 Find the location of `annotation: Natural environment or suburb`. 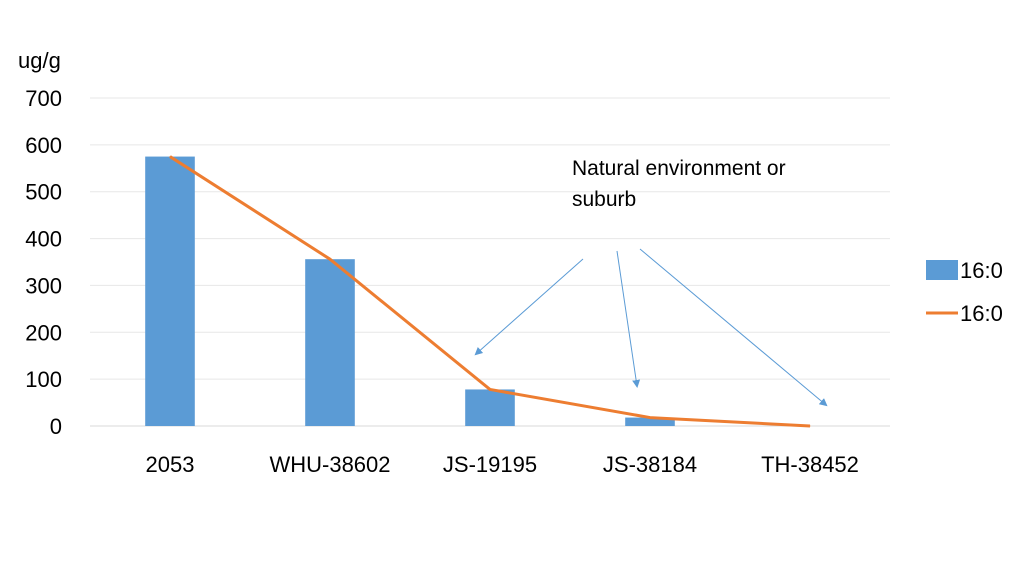

annotation: Natural environment or suburb is located at coordinates (651, 282).